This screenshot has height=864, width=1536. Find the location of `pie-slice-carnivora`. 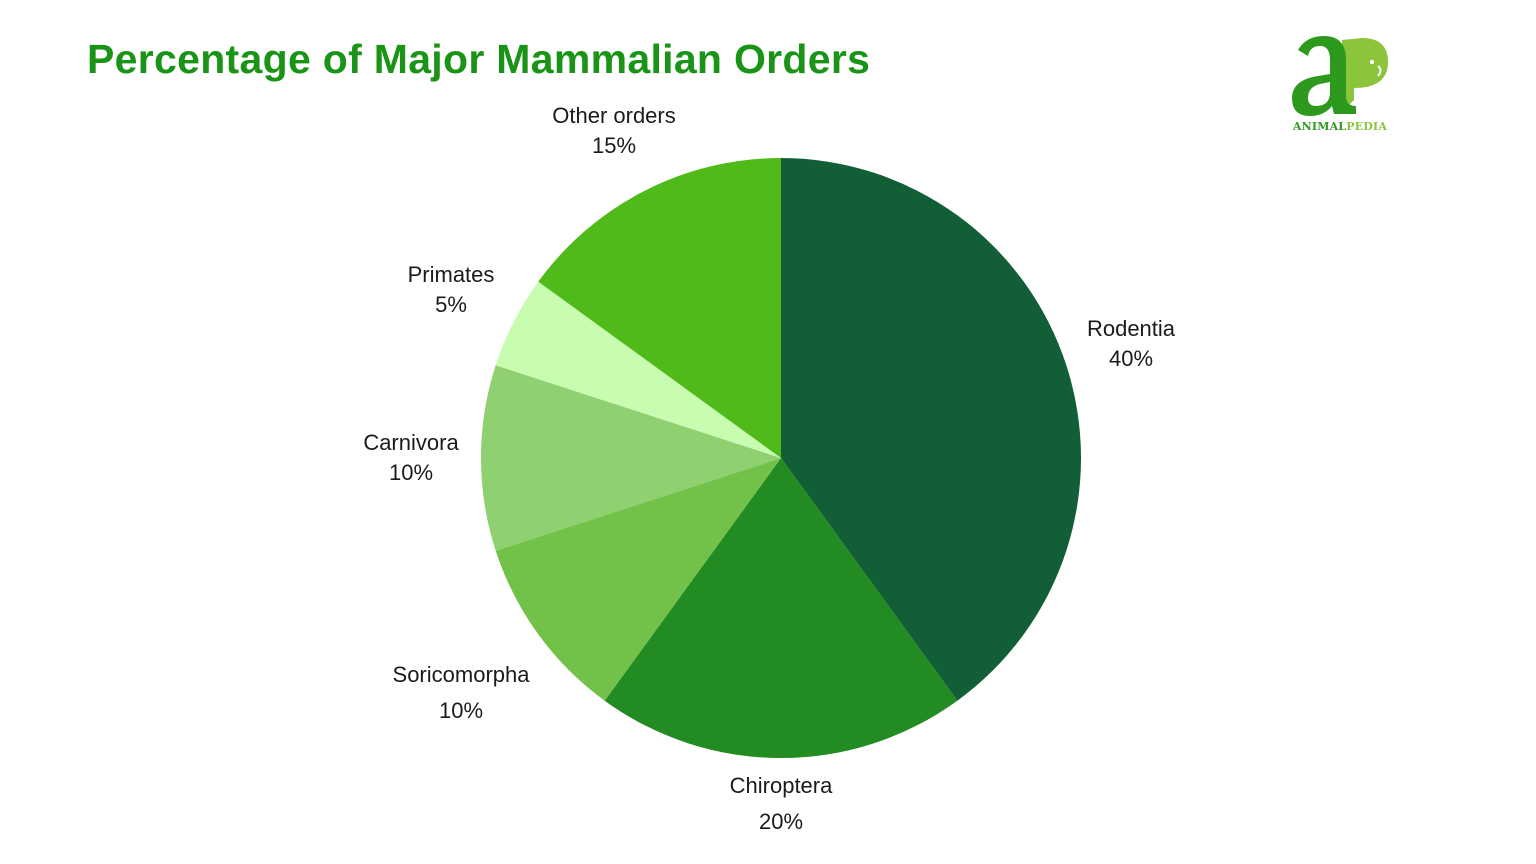

pie-slice-carnivora is located at coordinates (630, 458).